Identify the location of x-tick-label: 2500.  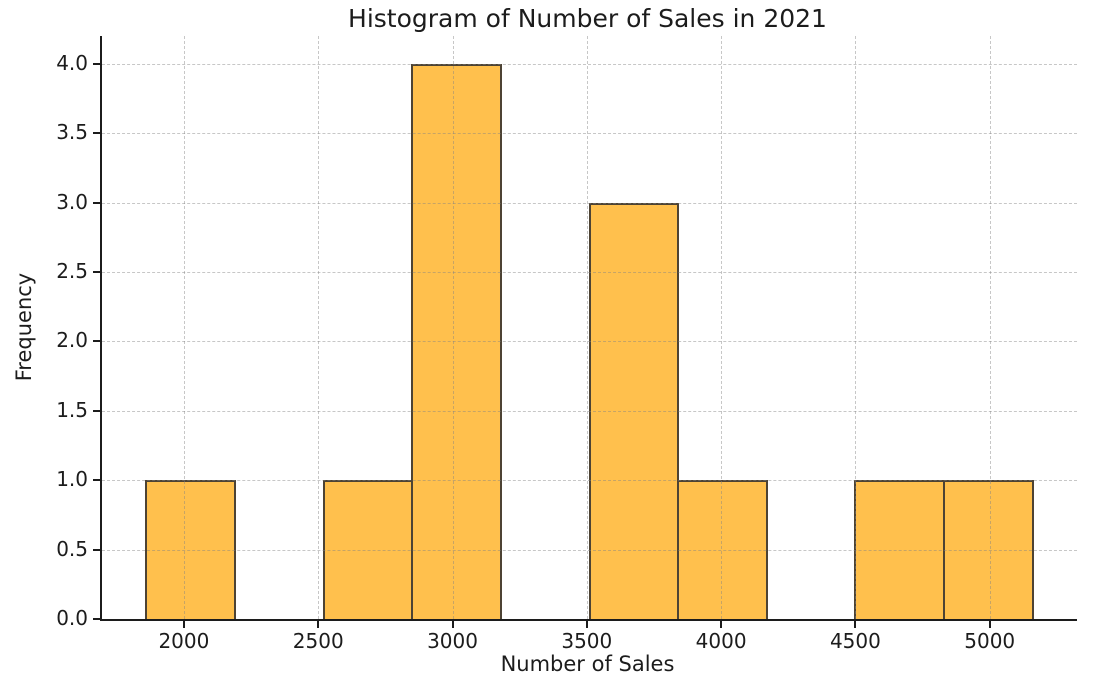
(318, 641).